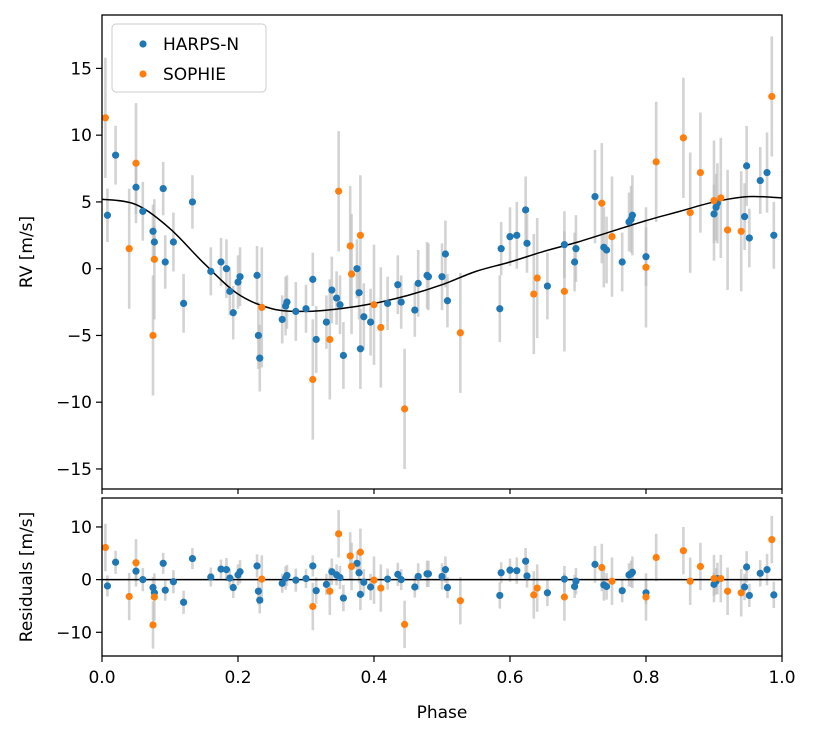 This screenshot has width=814, height=736. What do you see at coordinates (74, 633) in the screenshot?
I see `residual-ytick-label: −10` at bounding box center [74, 633].